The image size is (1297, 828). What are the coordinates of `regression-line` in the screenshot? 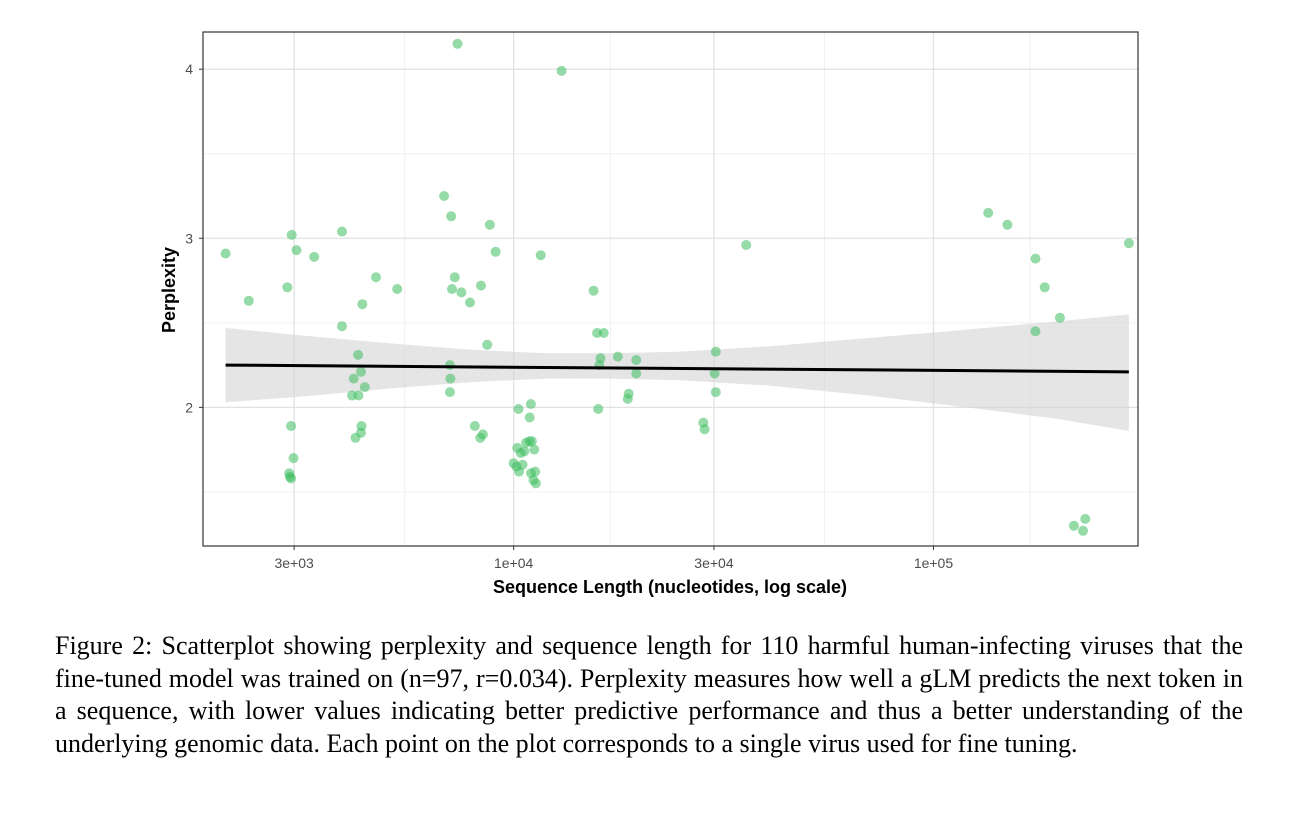 It's located at (677, 368).